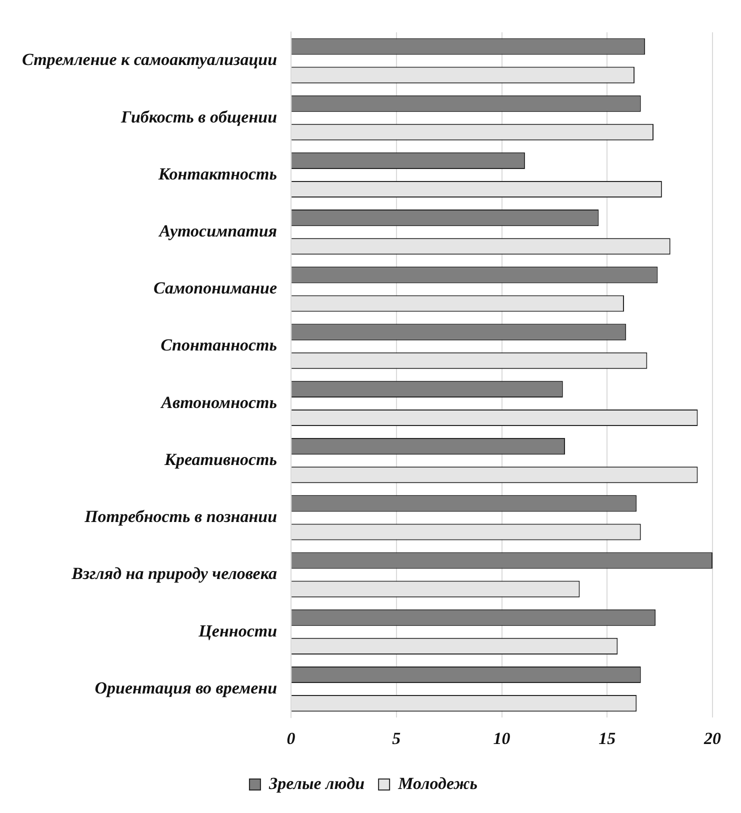 Image resolution: width=741 pixels, height=813 pixels. What do you see at coordinates (437, 783) in the screenshot?
I see `legend-label: Молодежь` at bounding box center [437, 783].